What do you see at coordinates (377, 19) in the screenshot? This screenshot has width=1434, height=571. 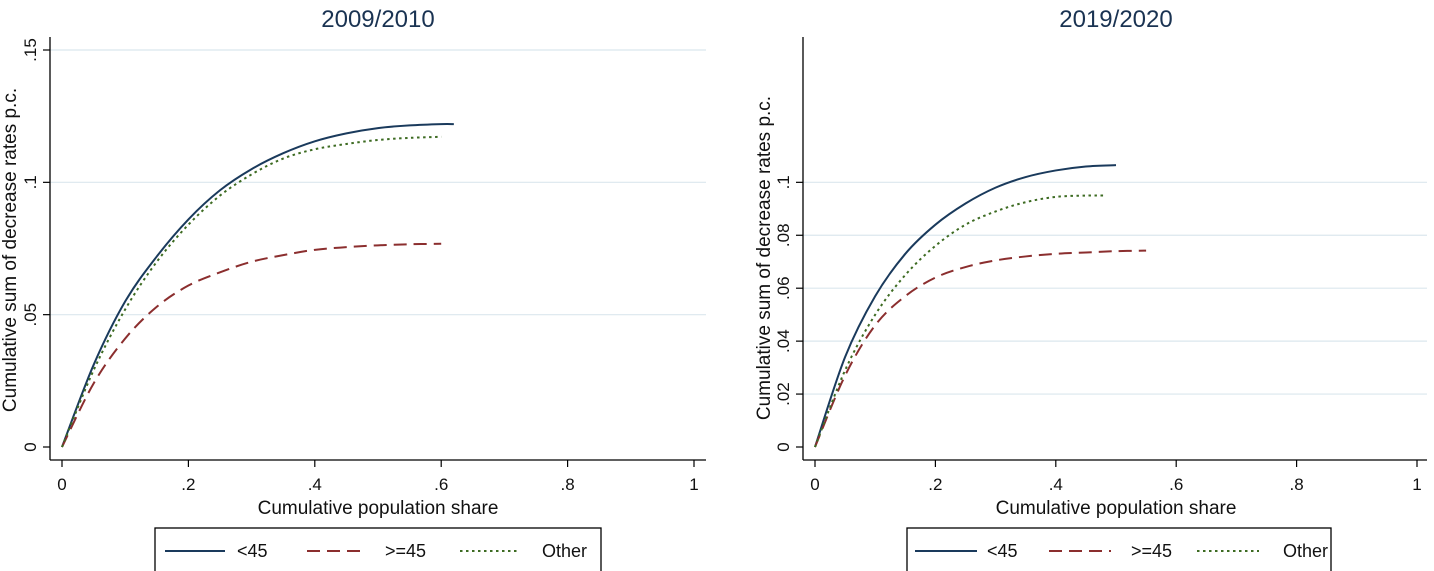 I see `chart-title: 2009/2010` at bounding box center [377, 19].